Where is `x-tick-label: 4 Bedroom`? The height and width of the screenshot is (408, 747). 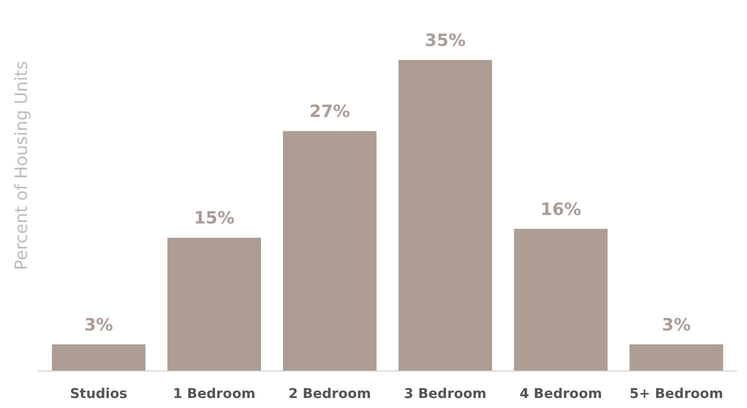 x-tick-label: 4 Bedroom is located at coordinates (561, 394).